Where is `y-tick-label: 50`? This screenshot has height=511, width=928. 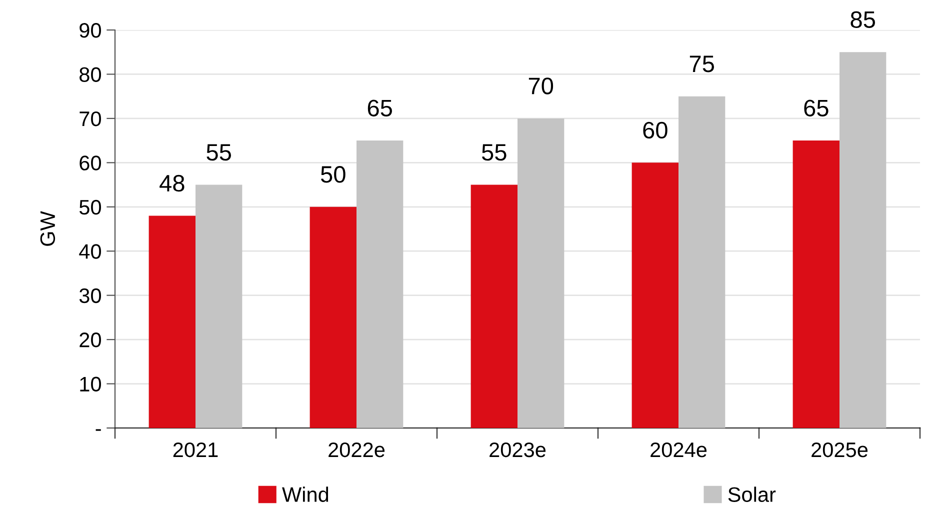
y-tick-label: 50 is located at coordinates (90, 207).